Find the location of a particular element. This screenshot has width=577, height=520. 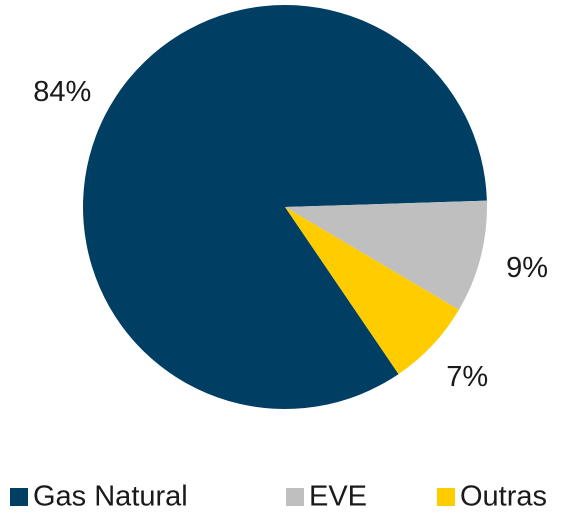

data-label: 9% is located at coordinates (527, 268).